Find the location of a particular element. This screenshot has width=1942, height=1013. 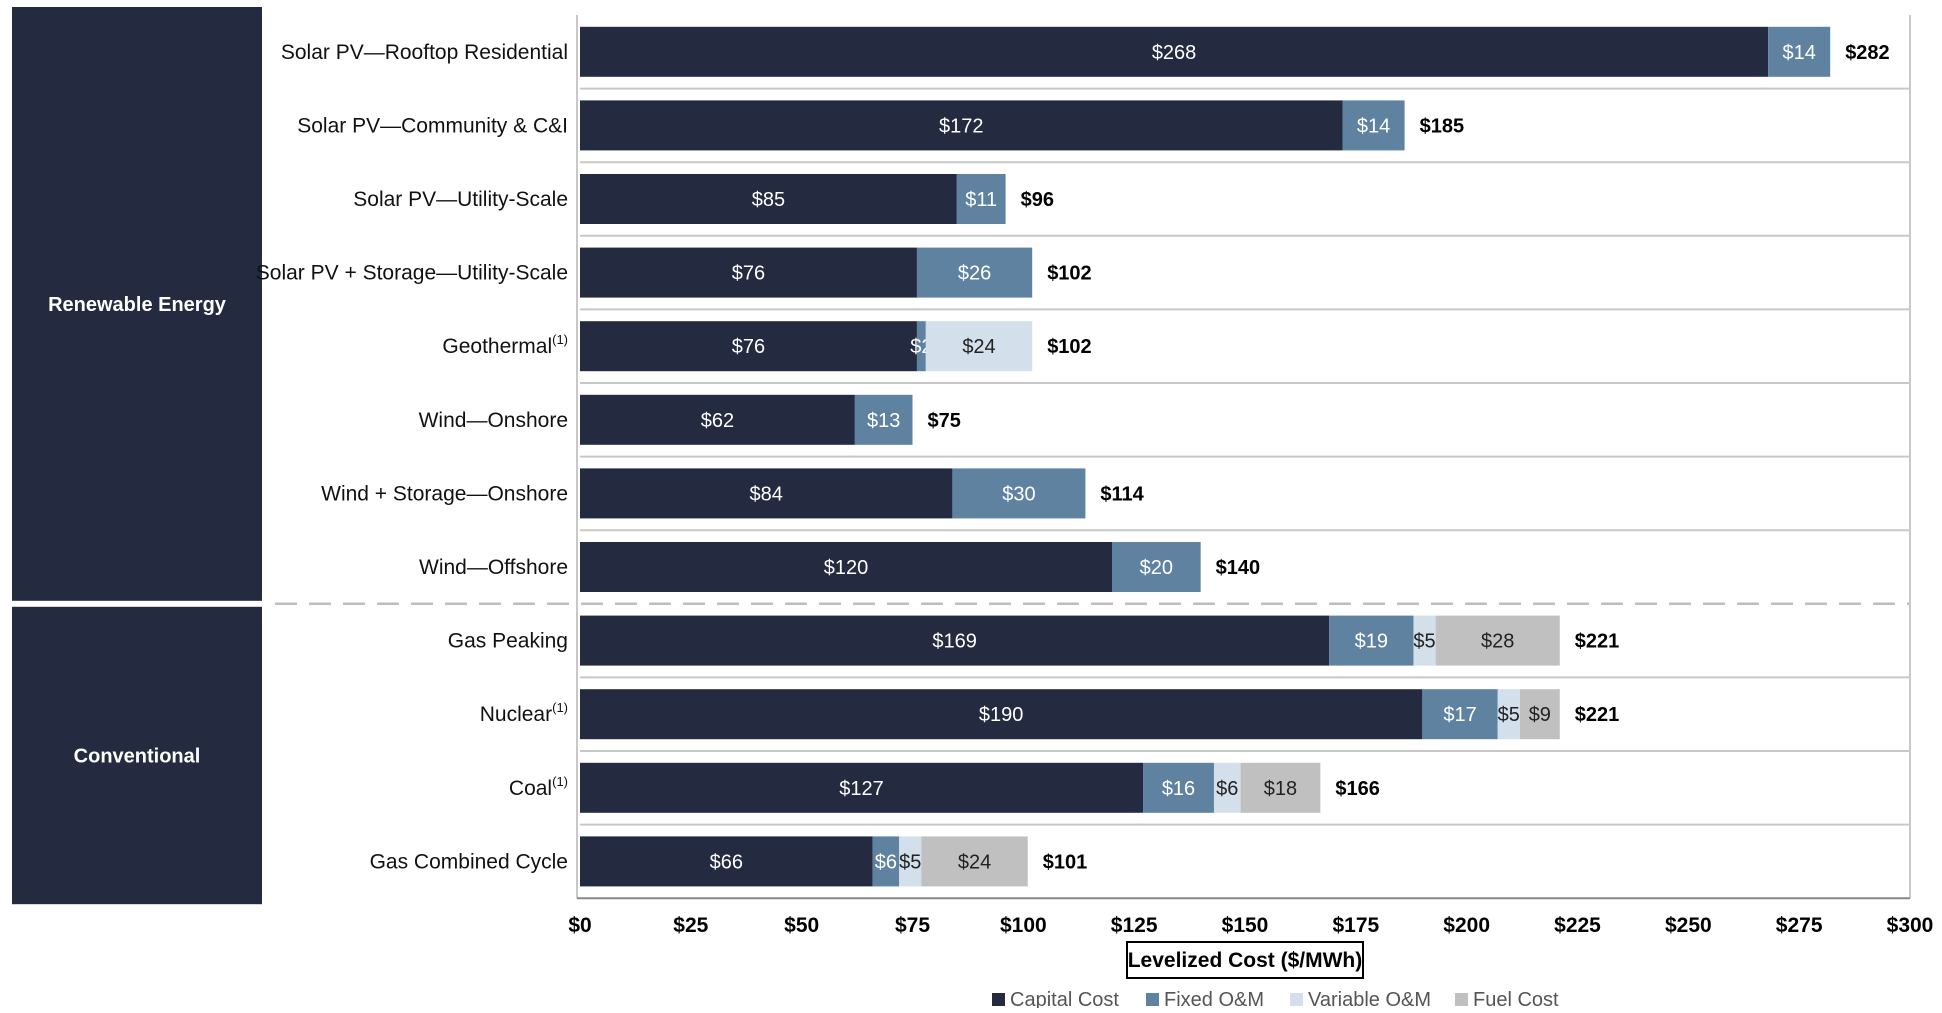

data-label-capital-cost: $127 is located at coordinates (861, 789).